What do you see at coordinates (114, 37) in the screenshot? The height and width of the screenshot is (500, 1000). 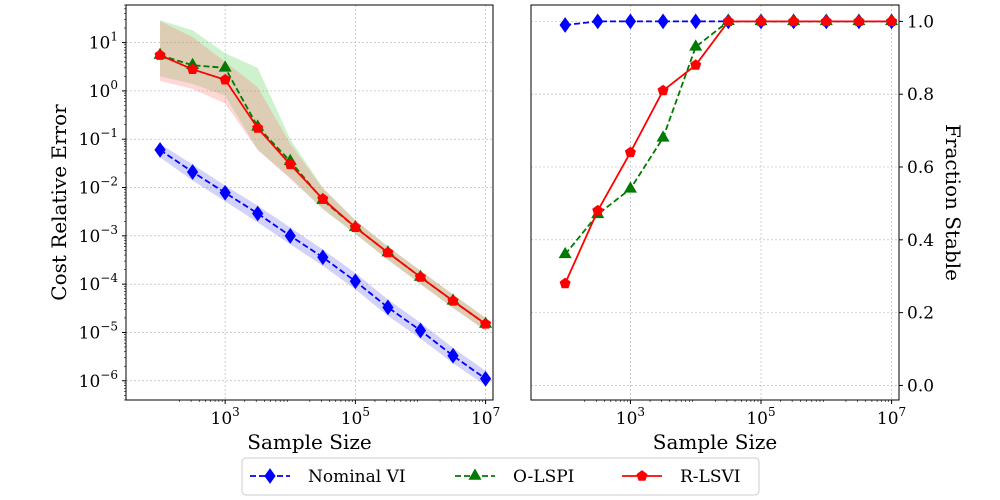 I see `y-tick-exponent: 1` at bounding box center [114, 37].